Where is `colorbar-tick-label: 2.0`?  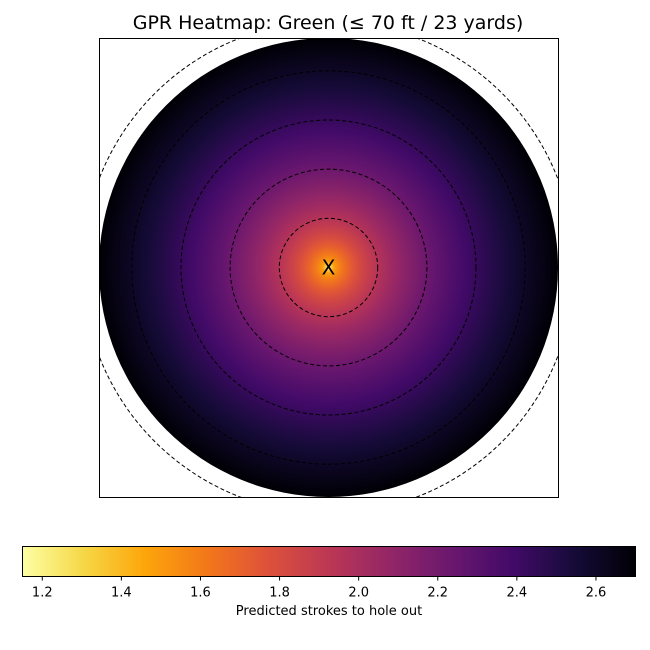 colorbar-tick-label: 2.0 is located at coordinates (358, 593).